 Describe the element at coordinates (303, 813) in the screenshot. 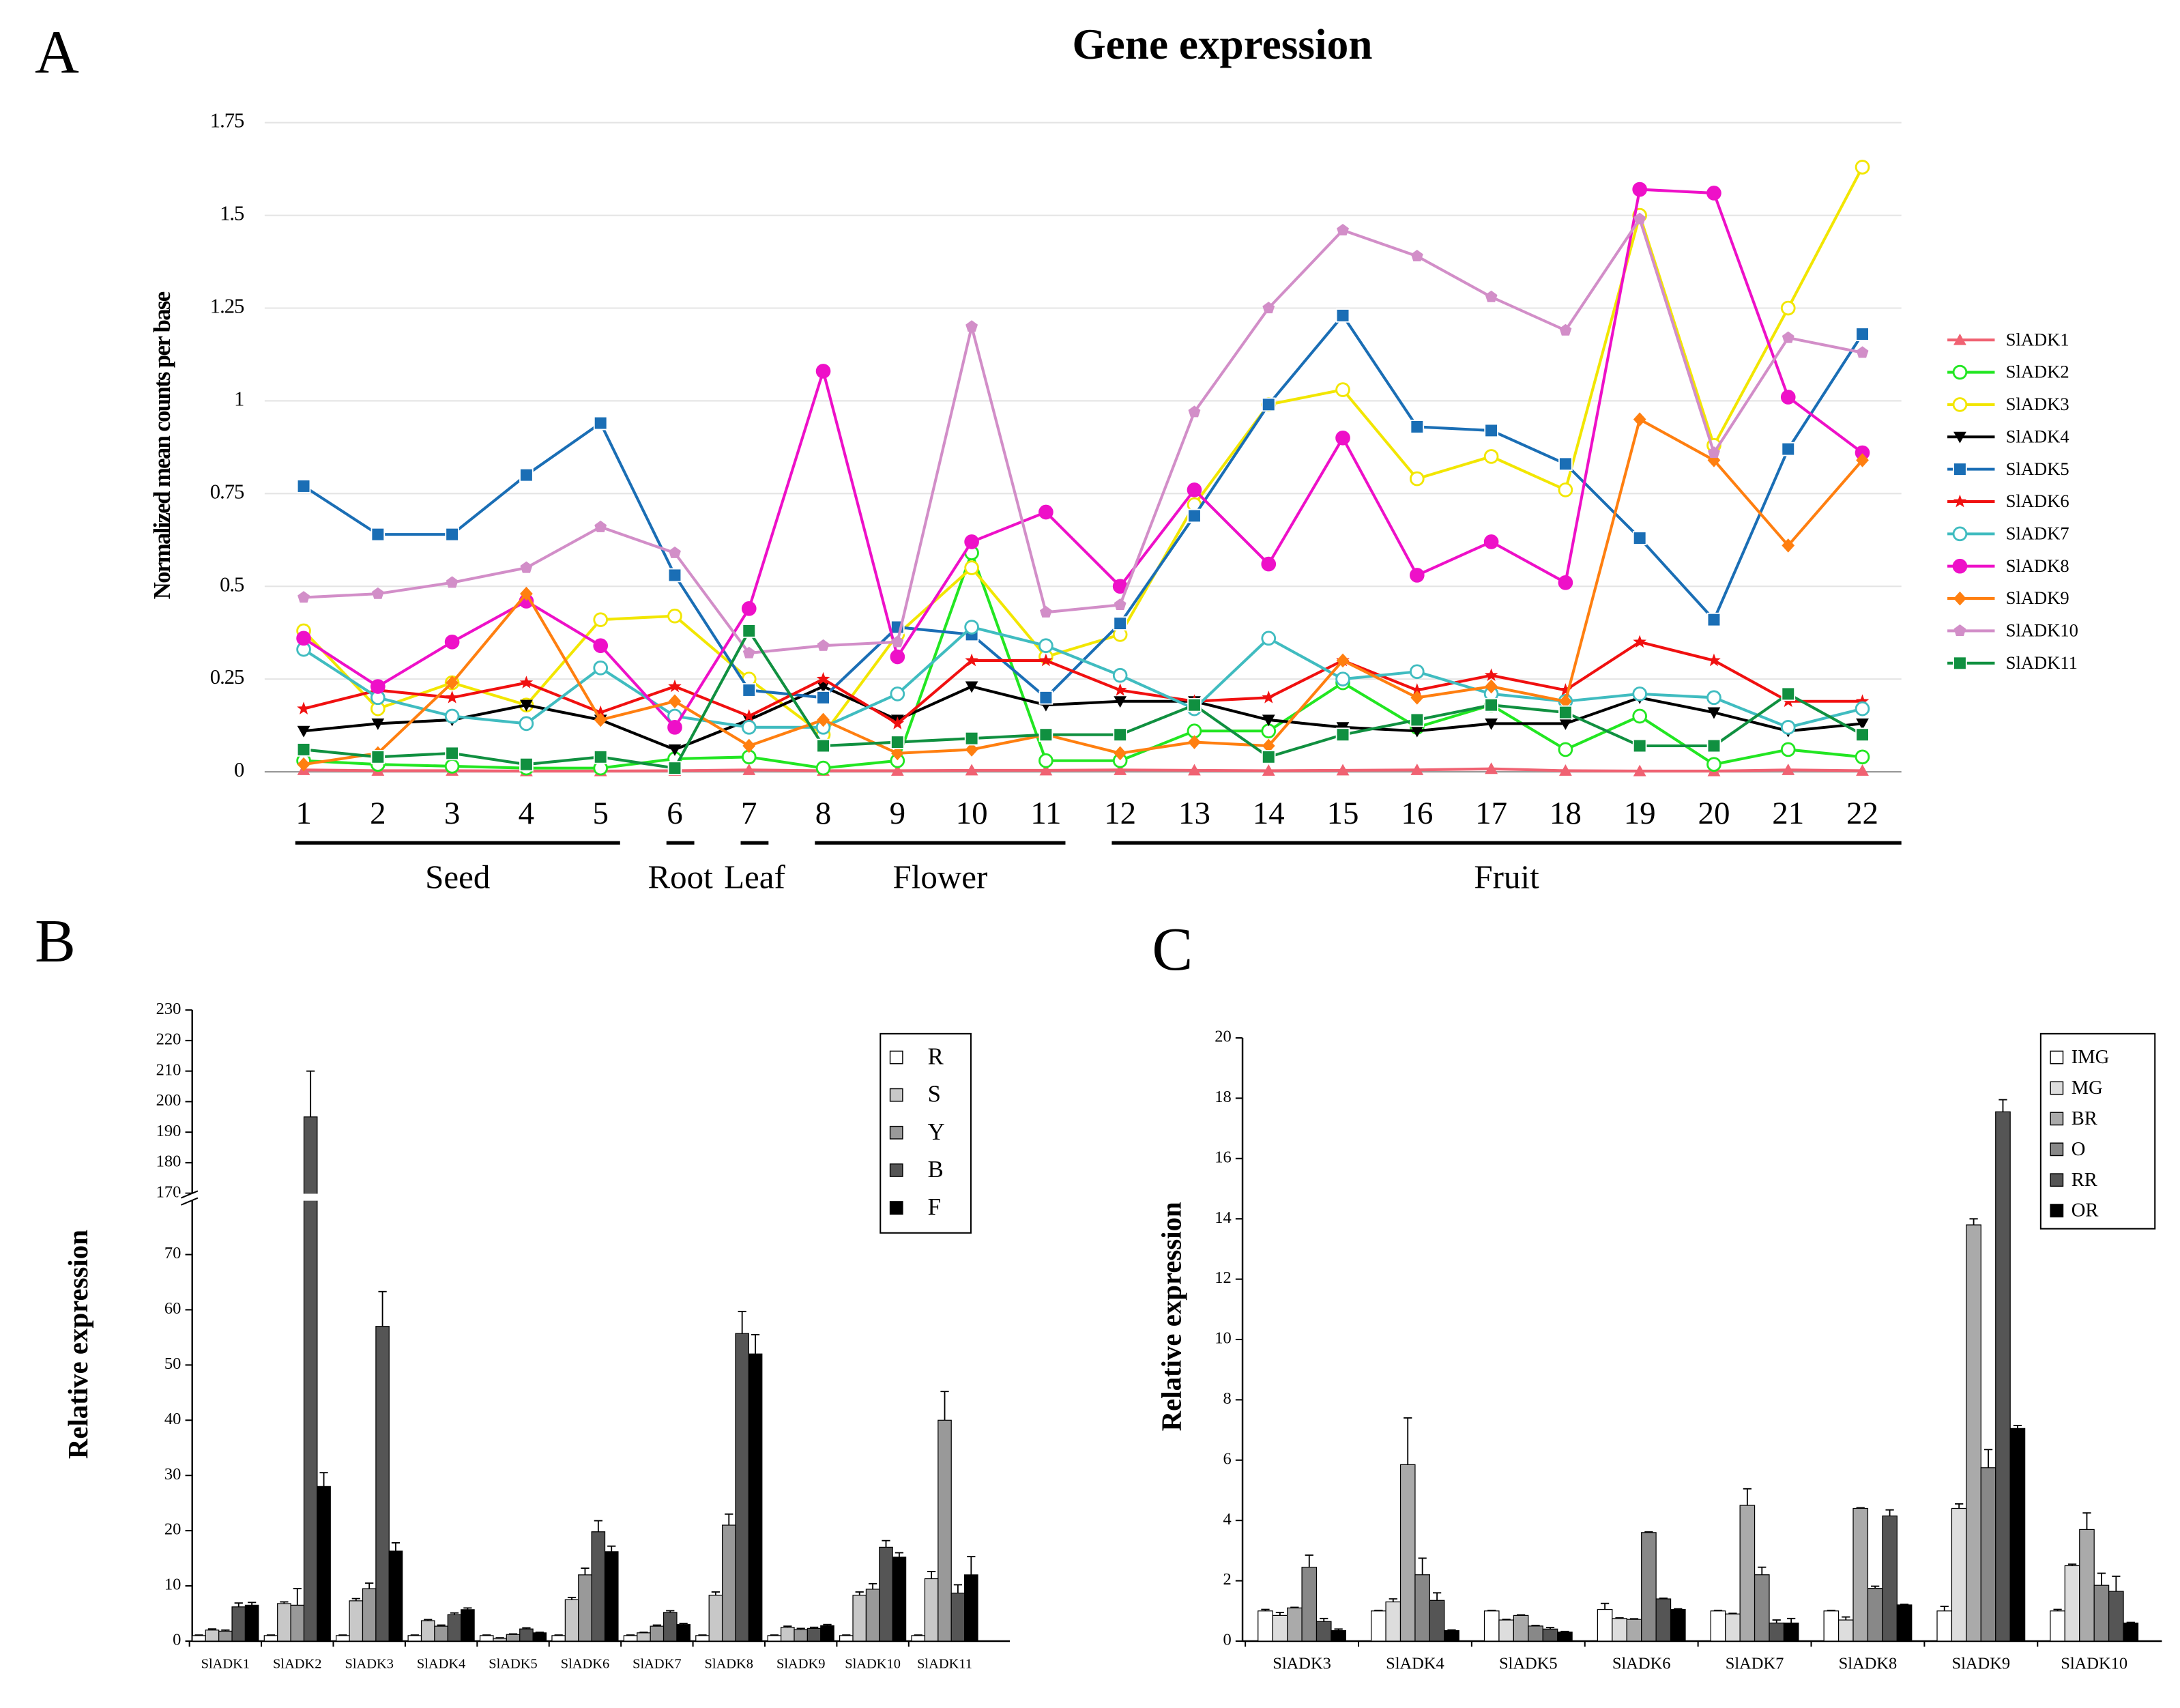

I see `x-tick-label: 1` at that location.